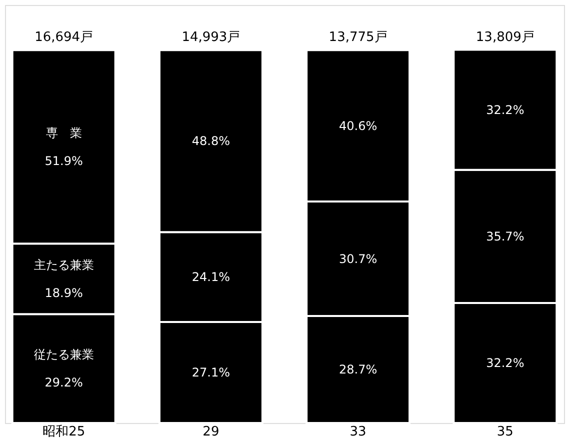  Describe the element at coordinates (211, 277) in the screenshot. I see `data-label: 24.1%` at that location.